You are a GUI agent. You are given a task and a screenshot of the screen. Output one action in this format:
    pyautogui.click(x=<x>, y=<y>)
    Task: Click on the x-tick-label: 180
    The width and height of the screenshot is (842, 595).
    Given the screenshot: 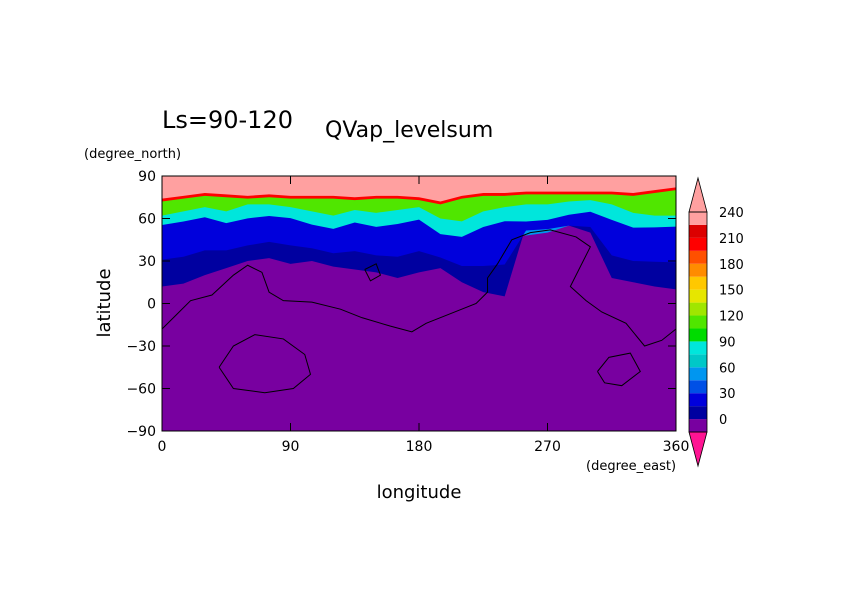 What is the action you would take?
    pyautogui.click(x=419, y=447)
    